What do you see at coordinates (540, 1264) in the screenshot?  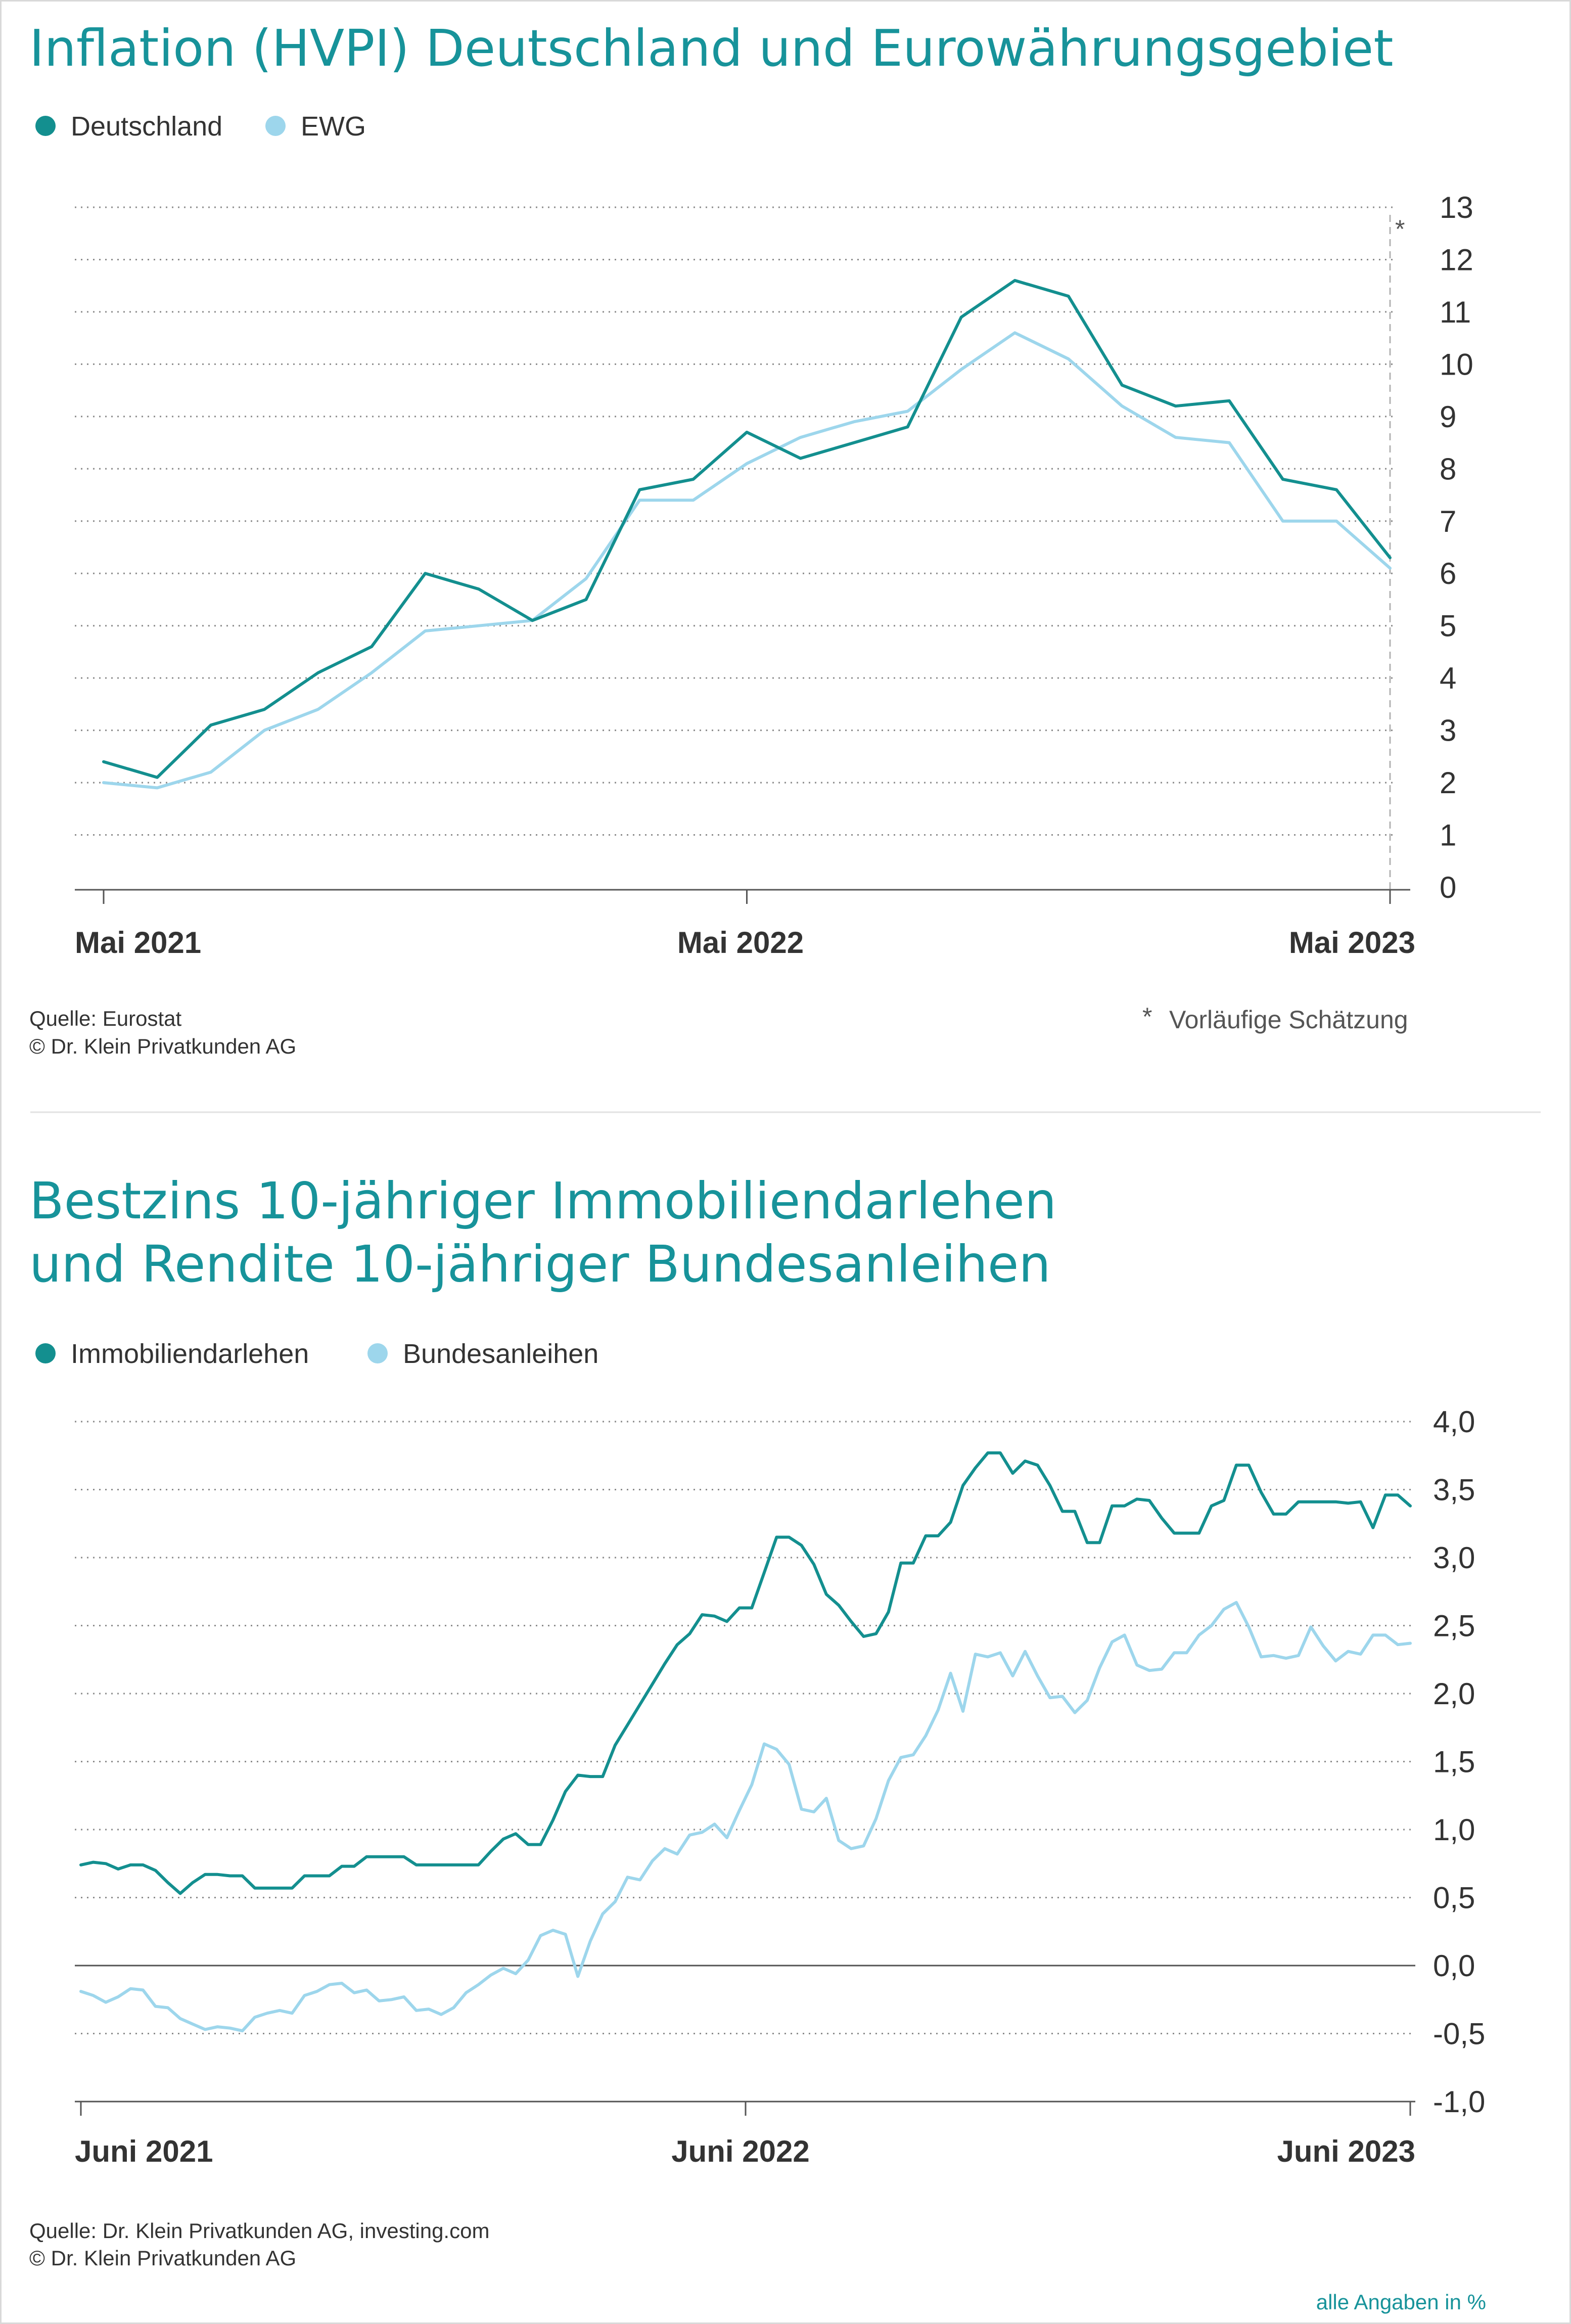 I see `chart2-title-line2: und Rendite 10-jähriger Bundesanleihen` at bounding box center [540, 1264].